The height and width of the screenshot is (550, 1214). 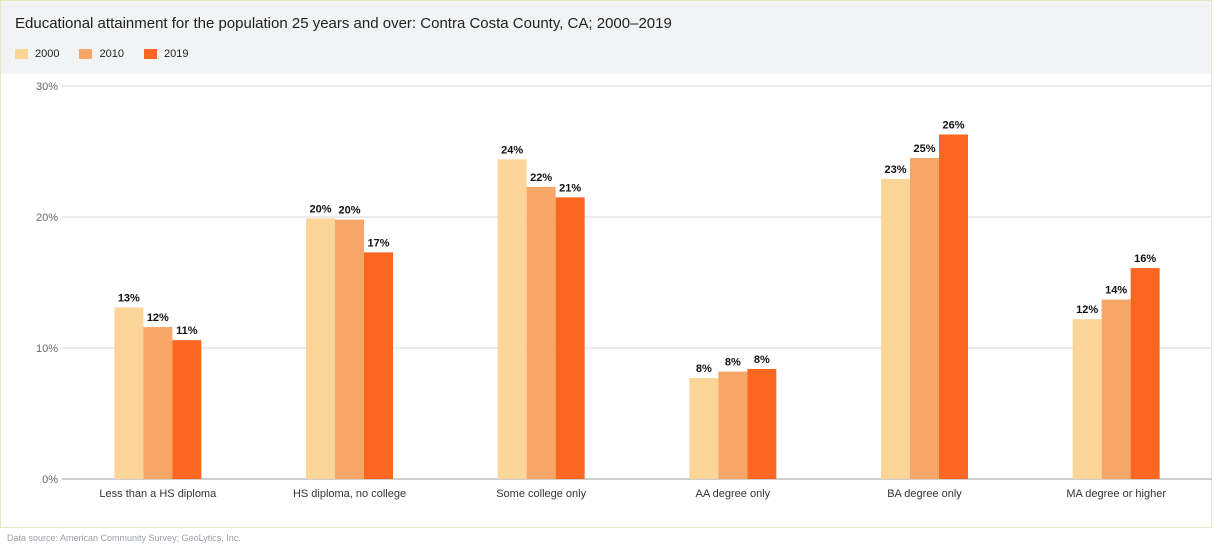 What do you see at coordinates (47, 87) in the screenshot?
I see `y-tick-label: 30%` at bounding box center [47, 87].